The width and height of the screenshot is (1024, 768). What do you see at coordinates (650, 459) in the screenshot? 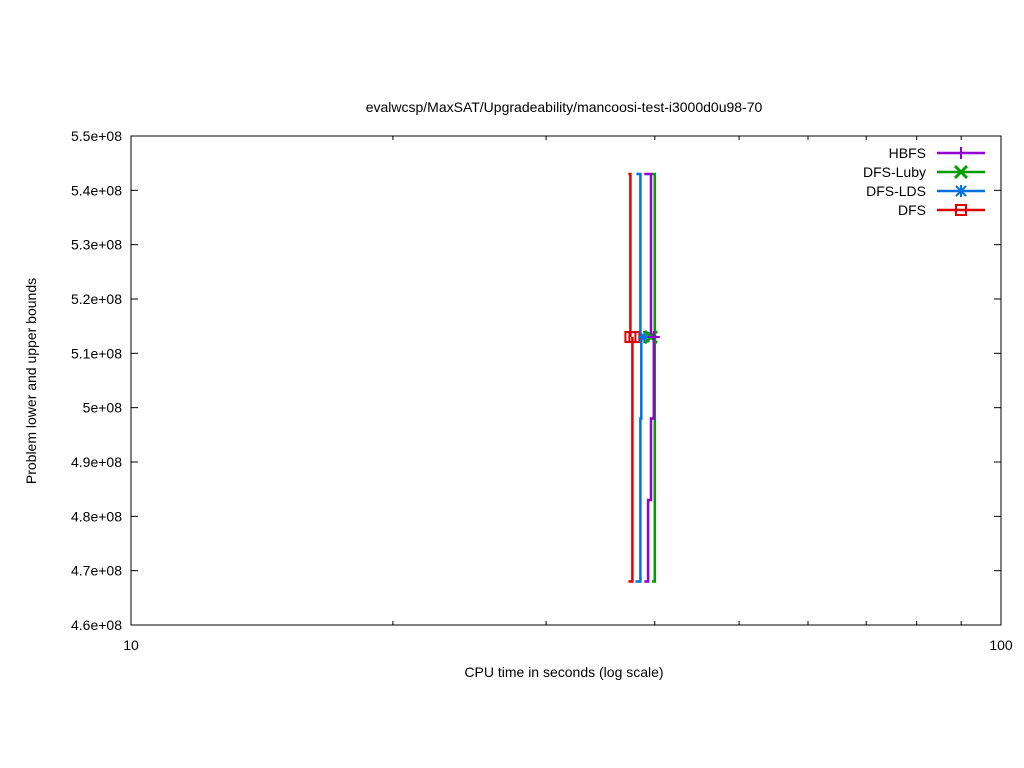
I see `series-hbfs-lower-bound` at bounding box center [650, 459].